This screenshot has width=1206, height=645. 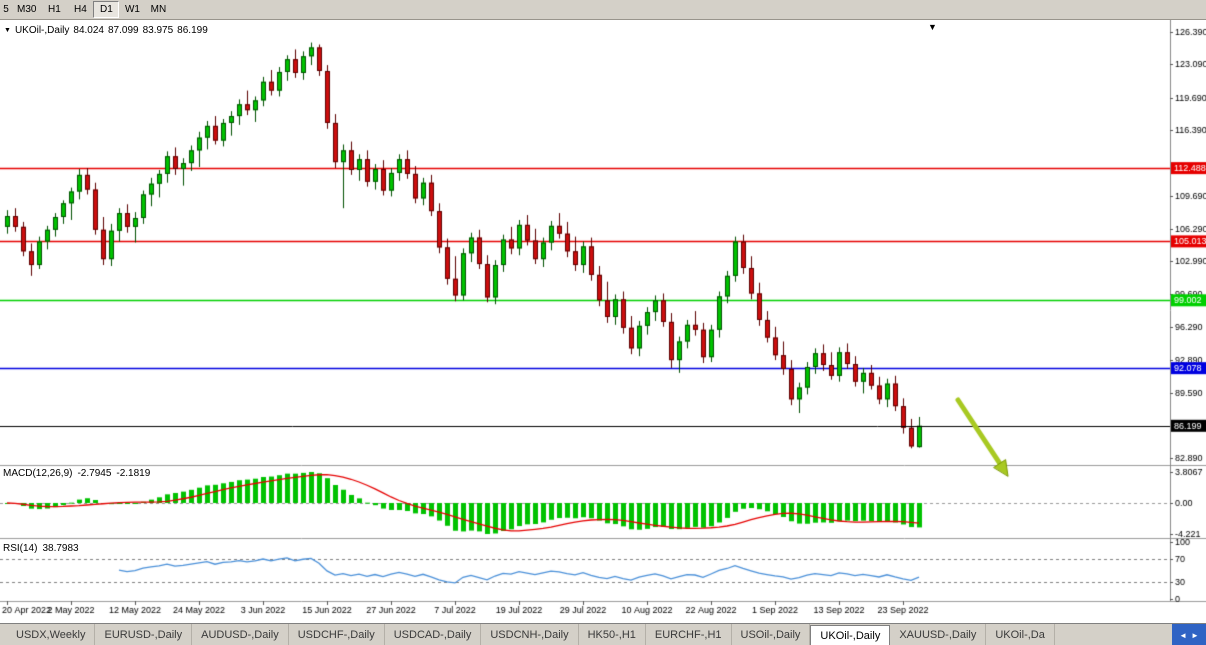 What do you see at coordinates (7, 30) in the screenshot?
I see `collapse-triangle-icon: ▼` at bounding box center [7, 30].